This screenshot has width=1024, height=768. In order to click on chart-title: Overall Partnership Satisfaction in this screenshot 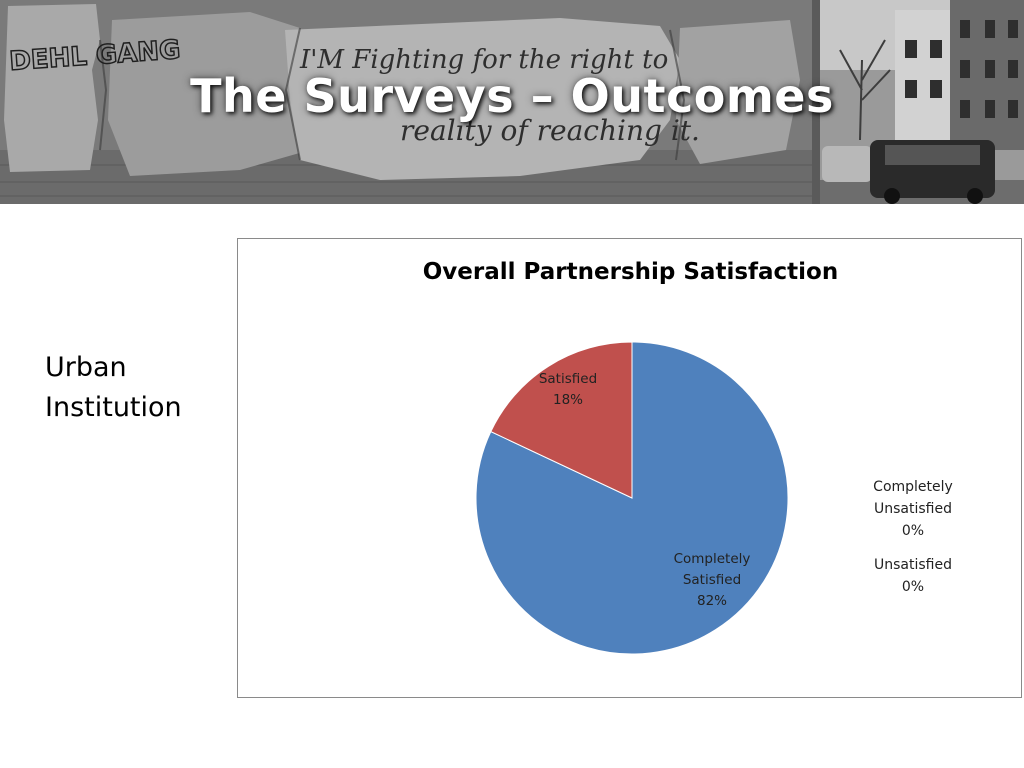, I will do `click(630, 272)`.